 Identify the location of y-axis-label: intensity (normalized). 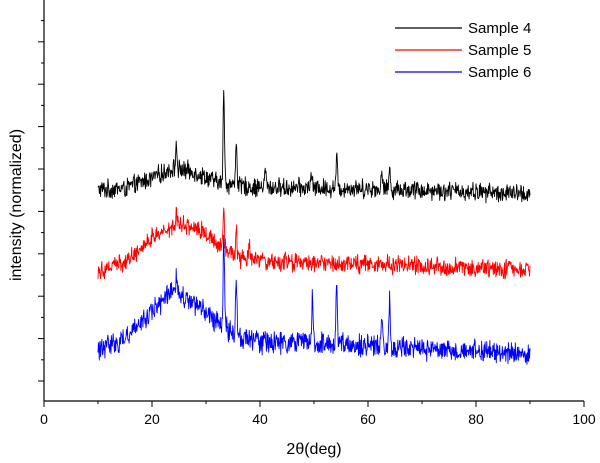
(16, 205).